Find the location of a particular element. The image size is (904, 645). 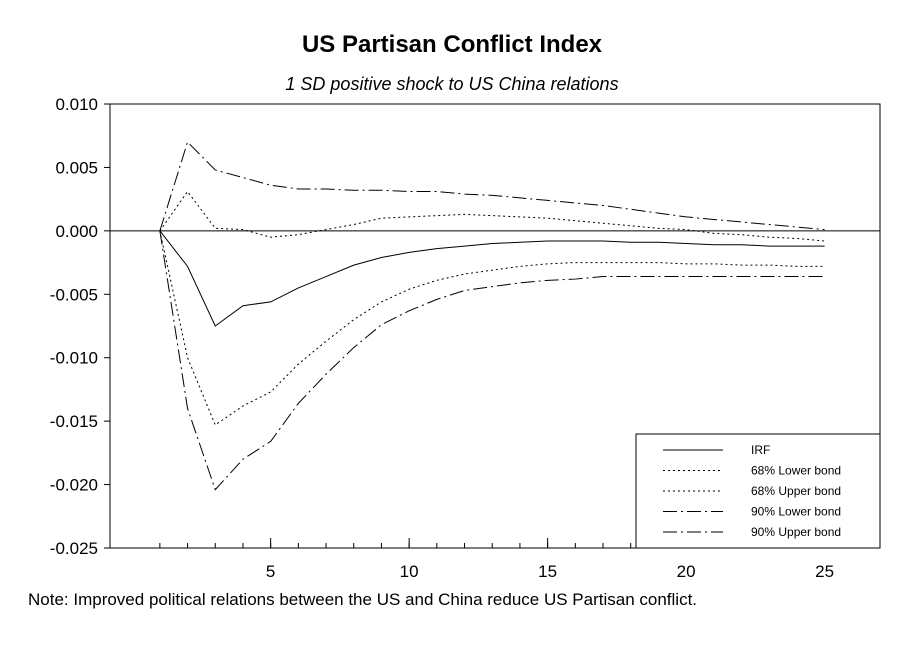

x-tick-label: 5 is located at coordinates (270, 571).